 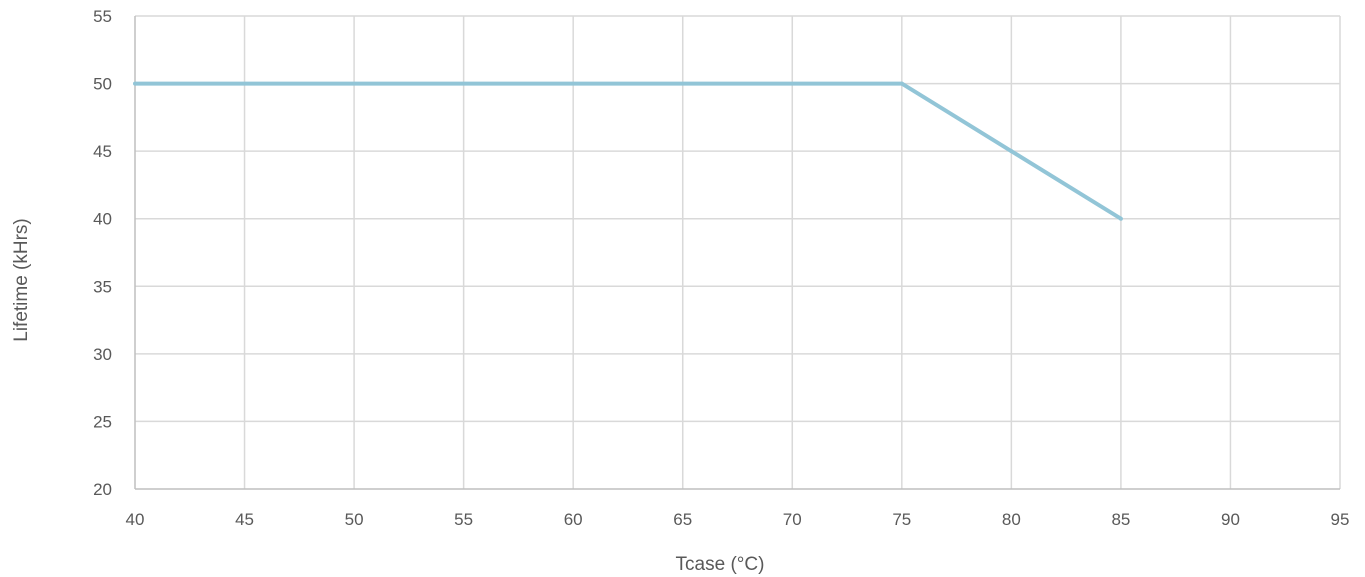 I want to click on y-tick-label: 20, so click(x=102, y=489).